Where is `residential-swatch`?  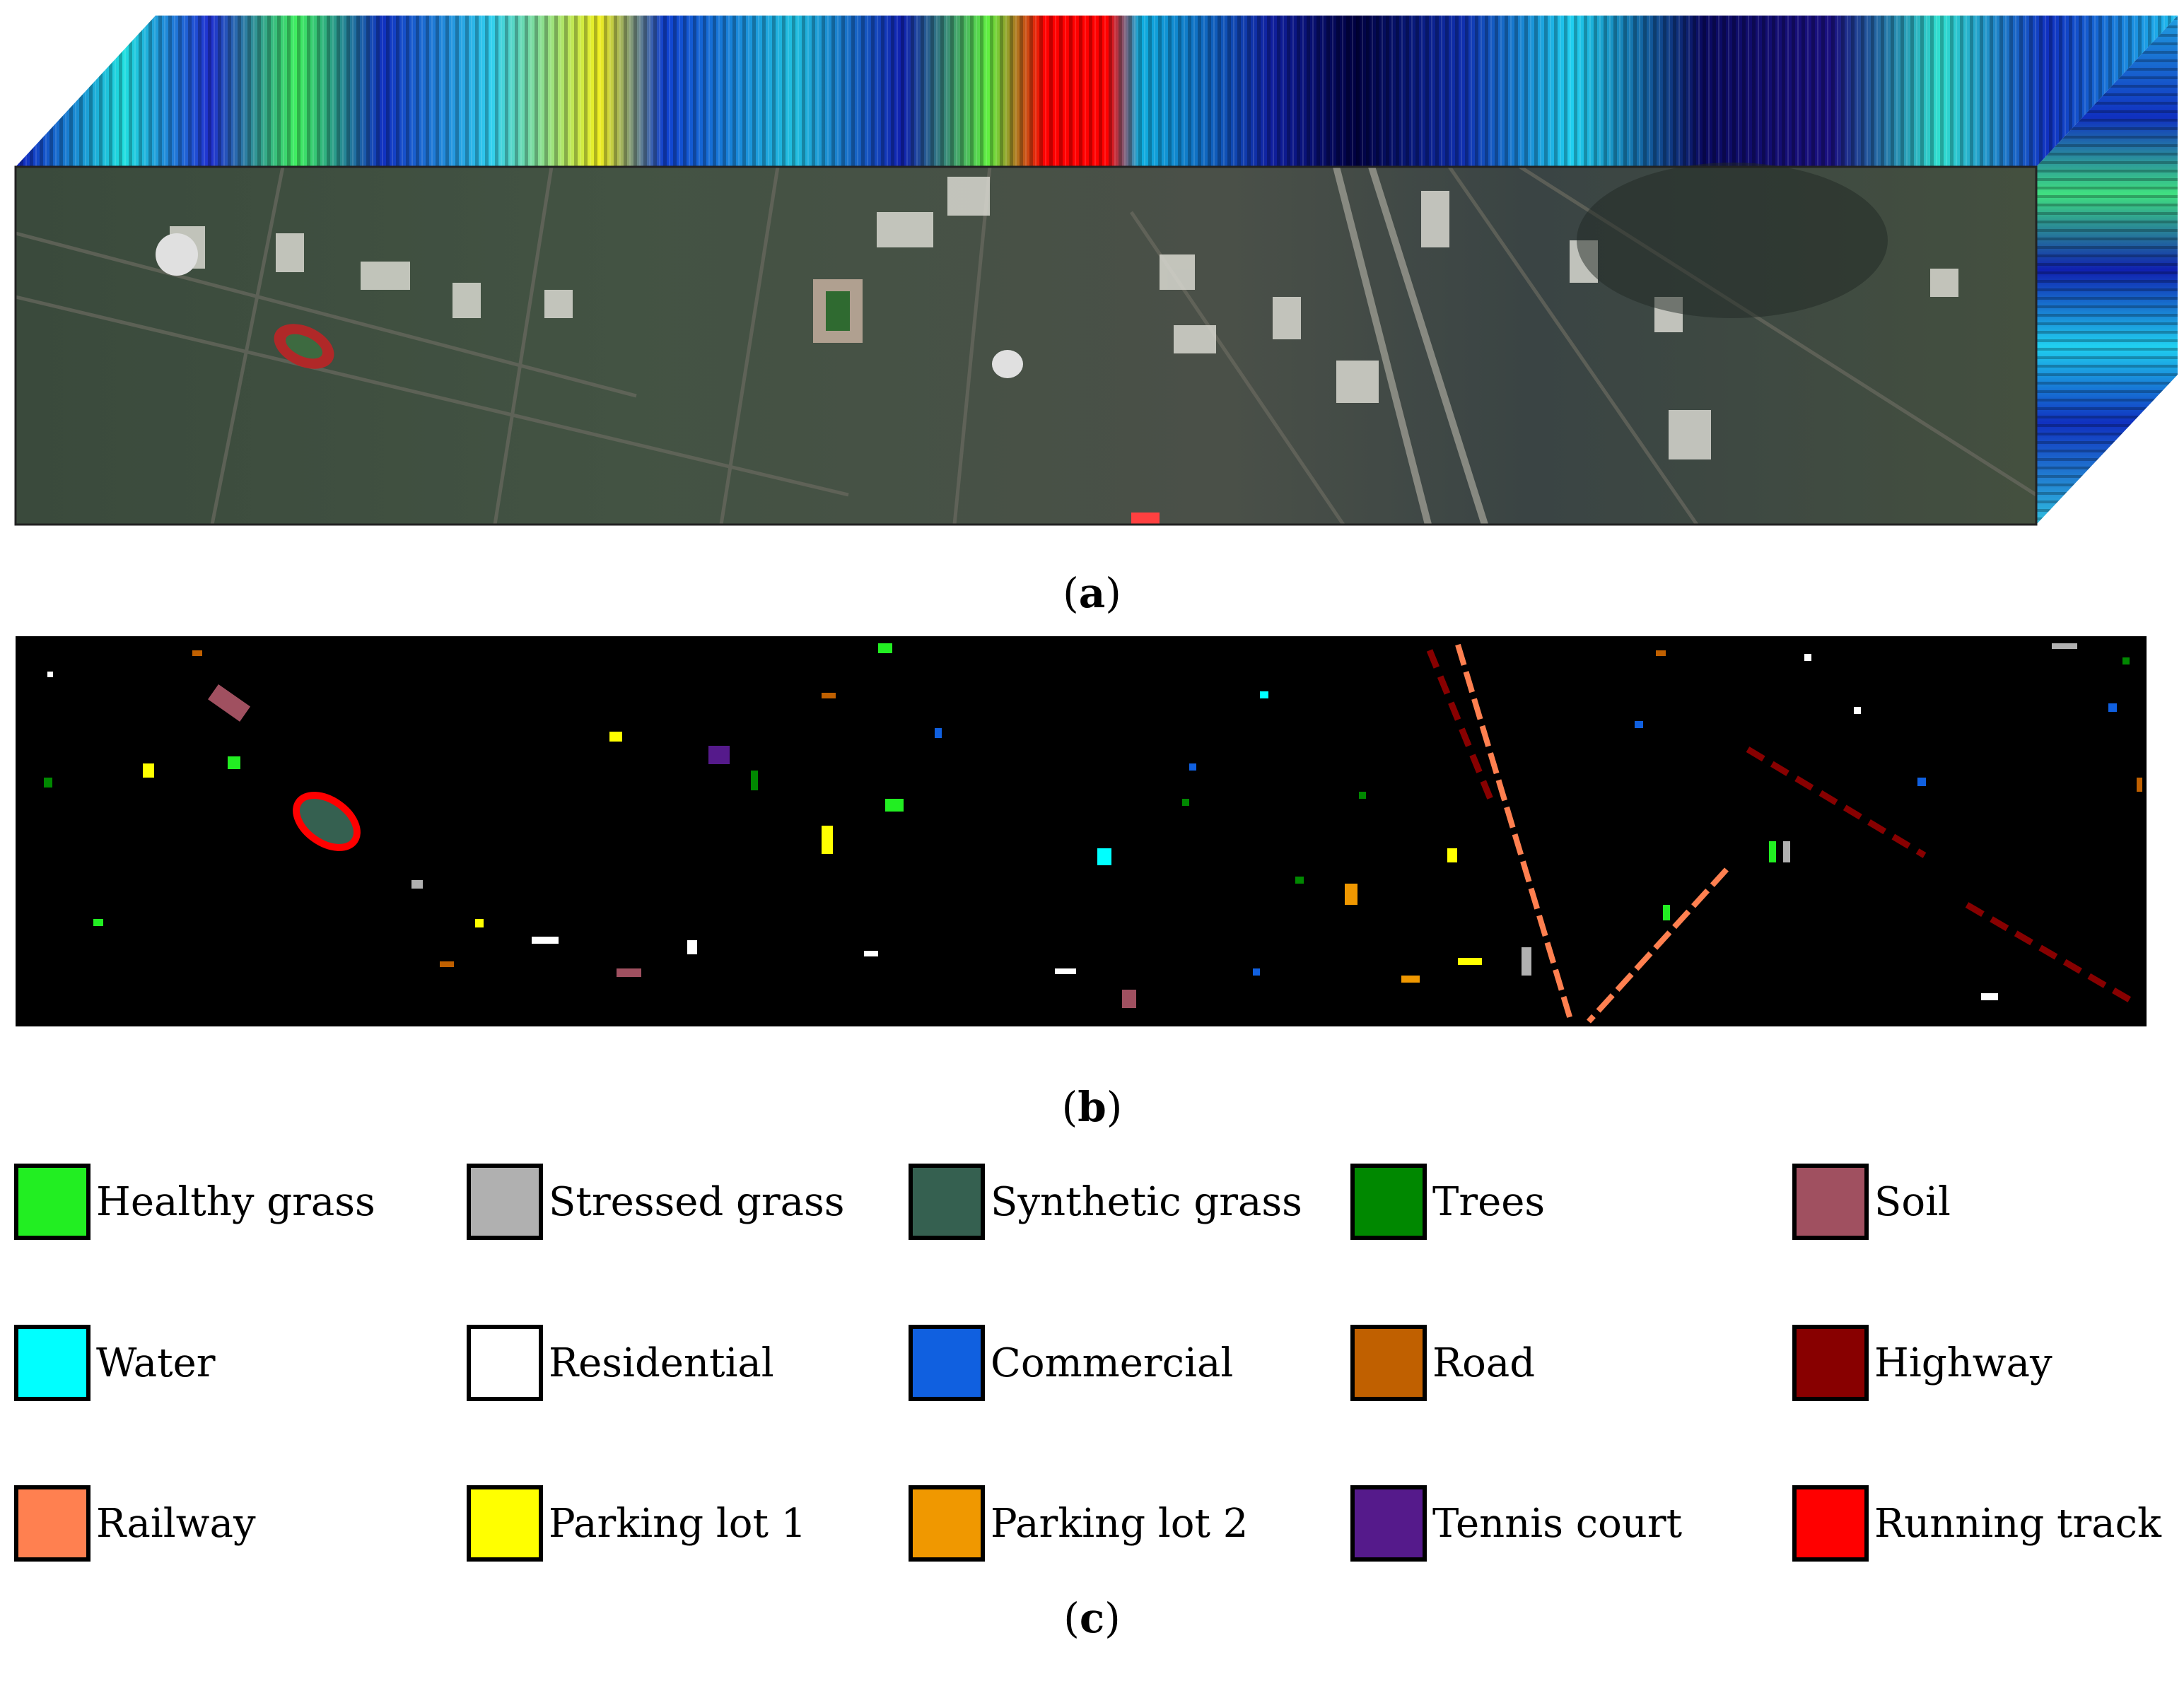
residential-swatch is located at coordinates (505, 1363).